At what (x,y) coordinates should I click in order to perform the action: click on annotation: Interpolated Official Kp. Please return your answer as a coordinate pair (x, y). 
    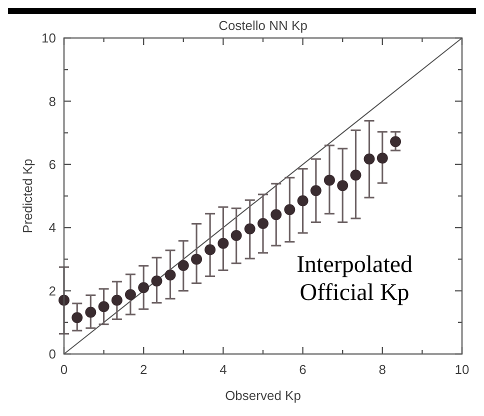
    Looking at the image, I should click on (354, 279).